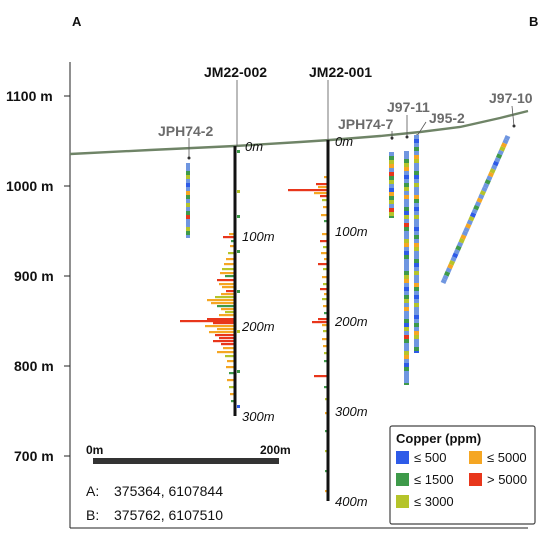  What do you see at coordinates (486, 187) in the screenshot?
I see `drillhole-j97-10: J97-10` at bounding box center [486, 187].